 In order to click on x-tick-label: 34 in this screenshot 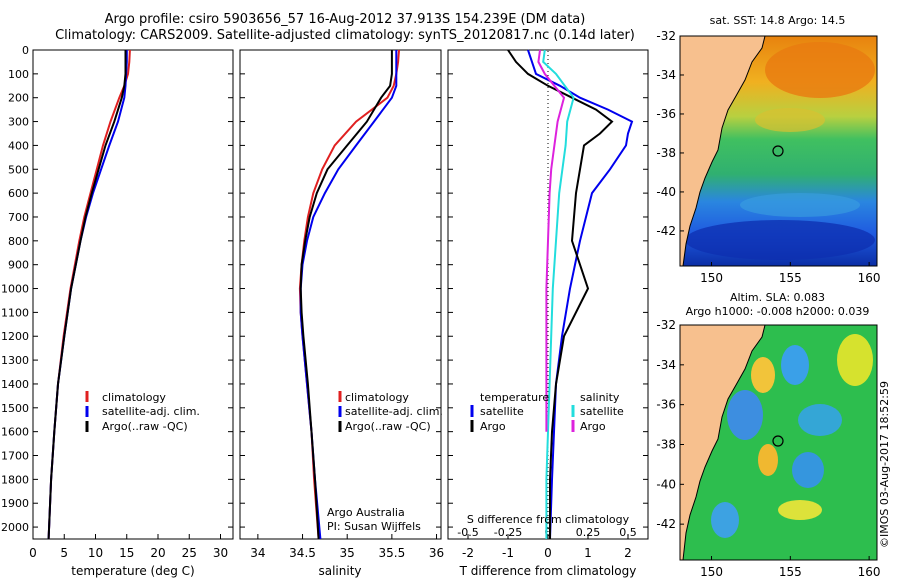, I will do `click(257, 553)`.